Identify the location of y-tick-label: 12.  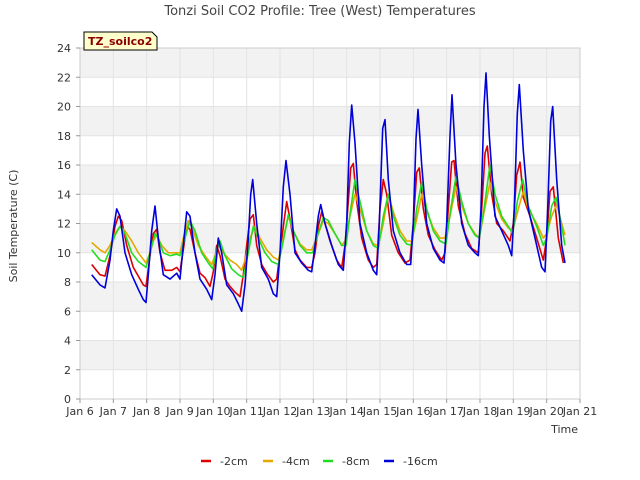
(64, 224).